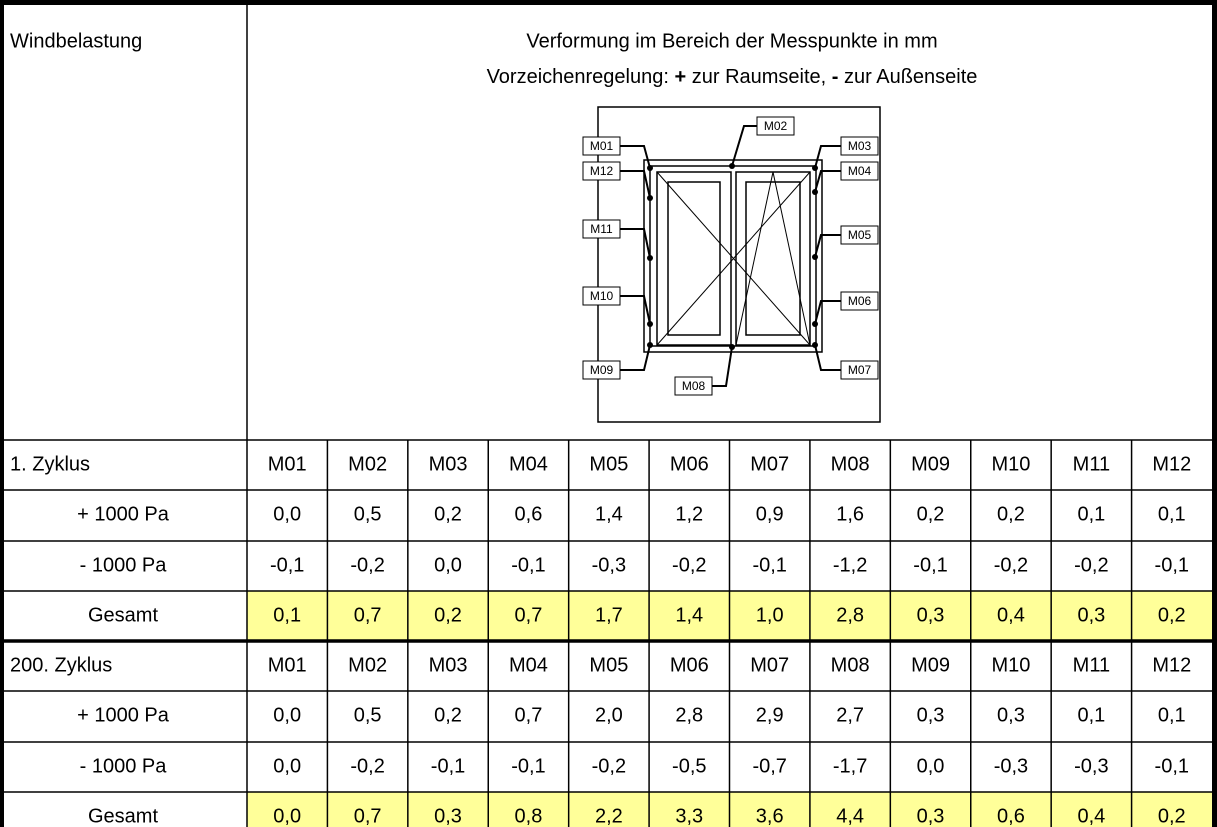  I want to click on right-sash, so click(773, 258).